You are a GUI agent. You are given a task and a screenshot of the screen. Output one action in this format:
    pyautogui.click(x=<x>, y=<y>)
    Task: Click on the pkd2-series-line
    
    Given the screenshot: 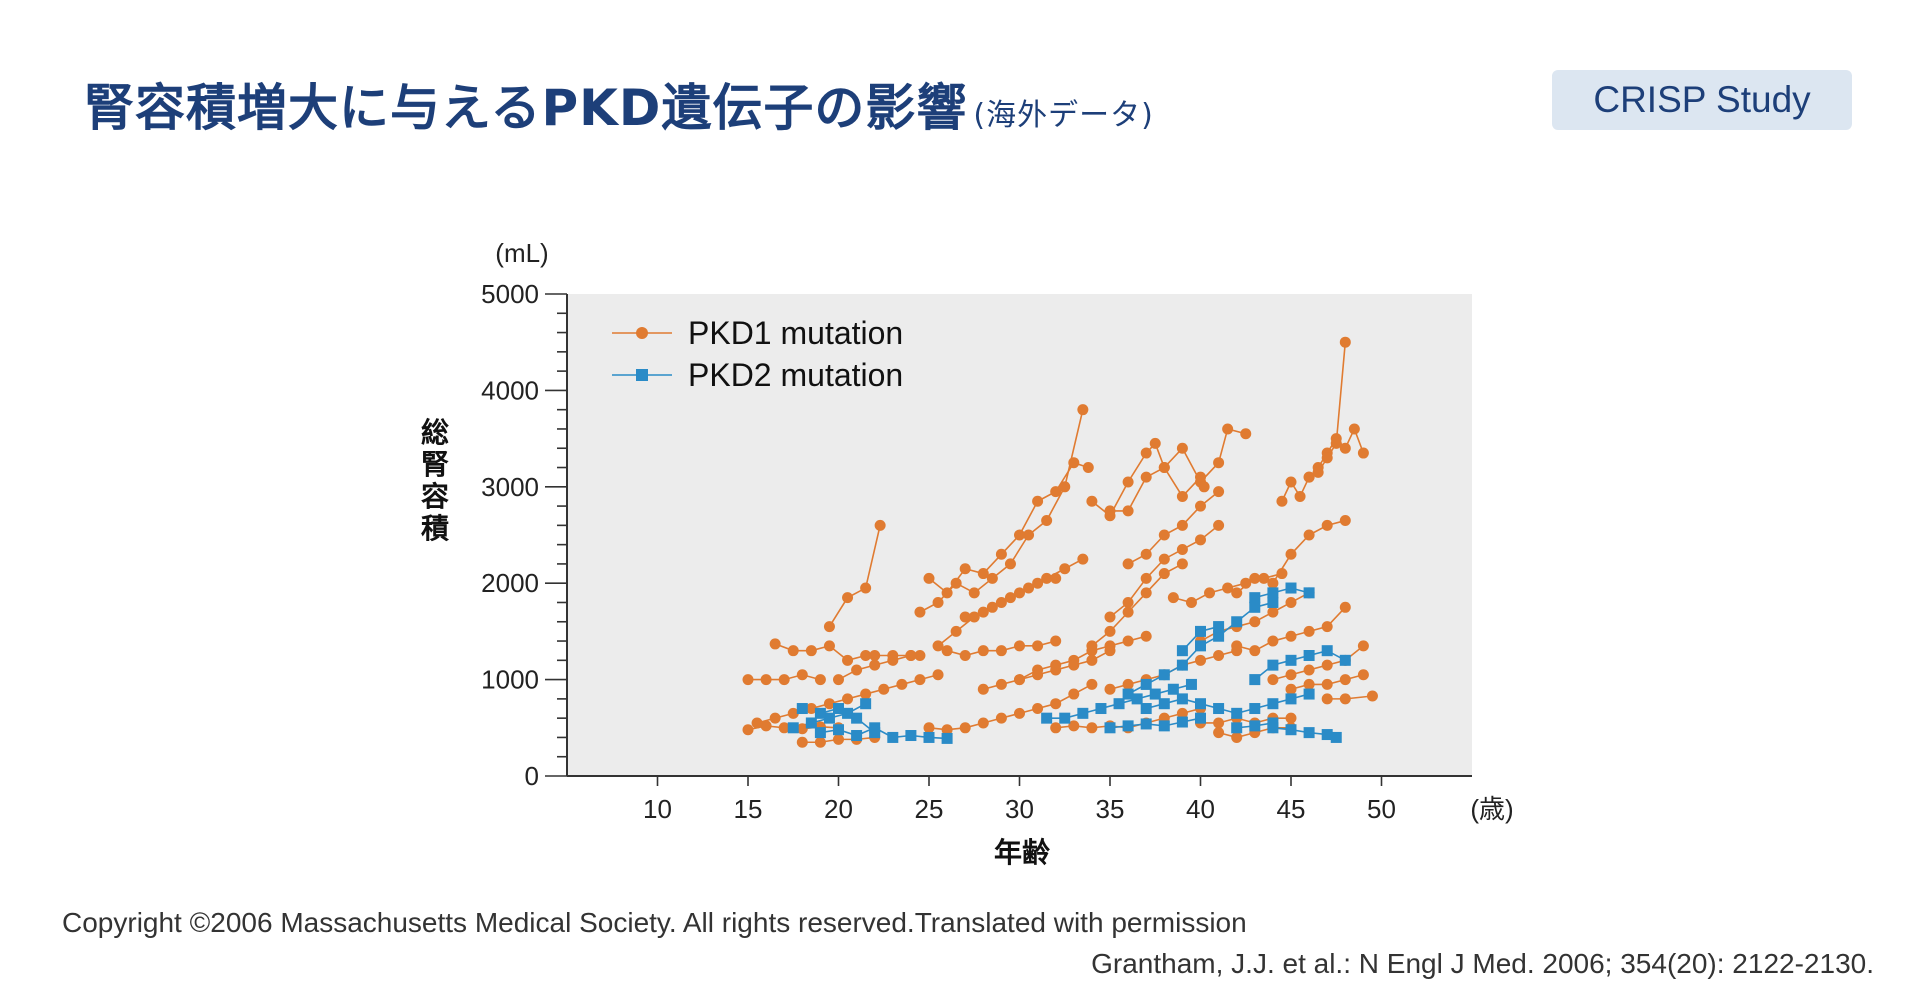 What is the action you would take?
    pyautogui.click(x=1227, y=704)
    